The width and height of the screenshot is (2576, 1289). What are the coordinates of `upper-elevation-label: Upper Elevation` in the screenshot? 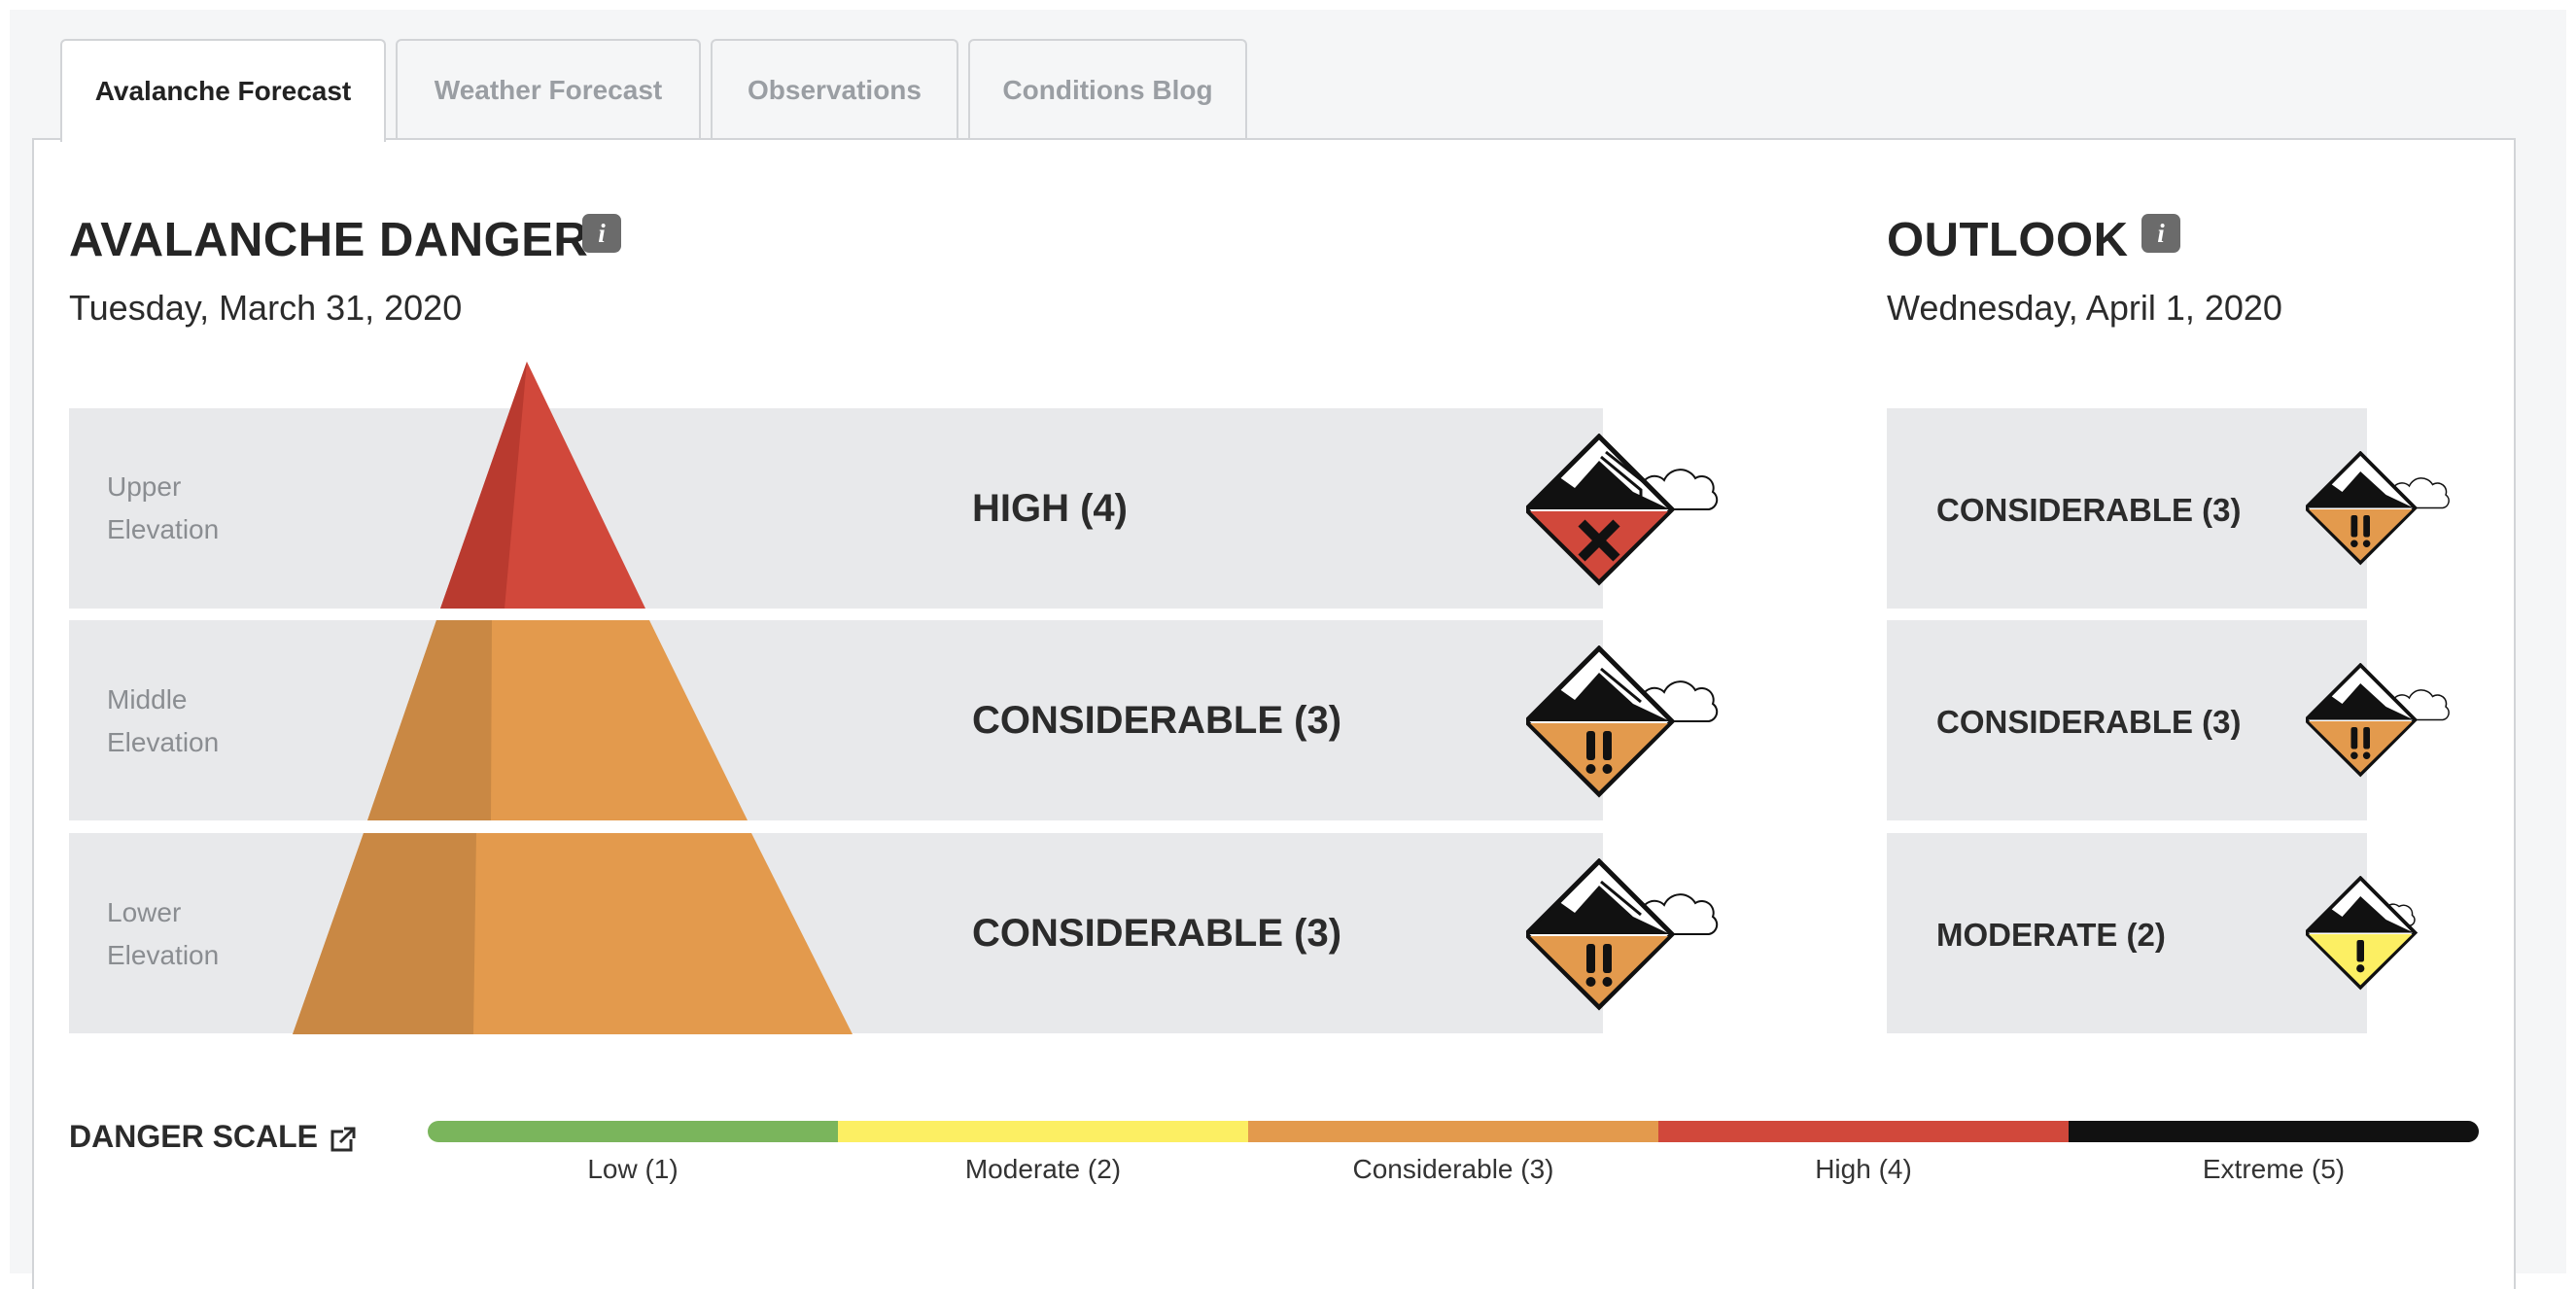 It's located at (163, 507).